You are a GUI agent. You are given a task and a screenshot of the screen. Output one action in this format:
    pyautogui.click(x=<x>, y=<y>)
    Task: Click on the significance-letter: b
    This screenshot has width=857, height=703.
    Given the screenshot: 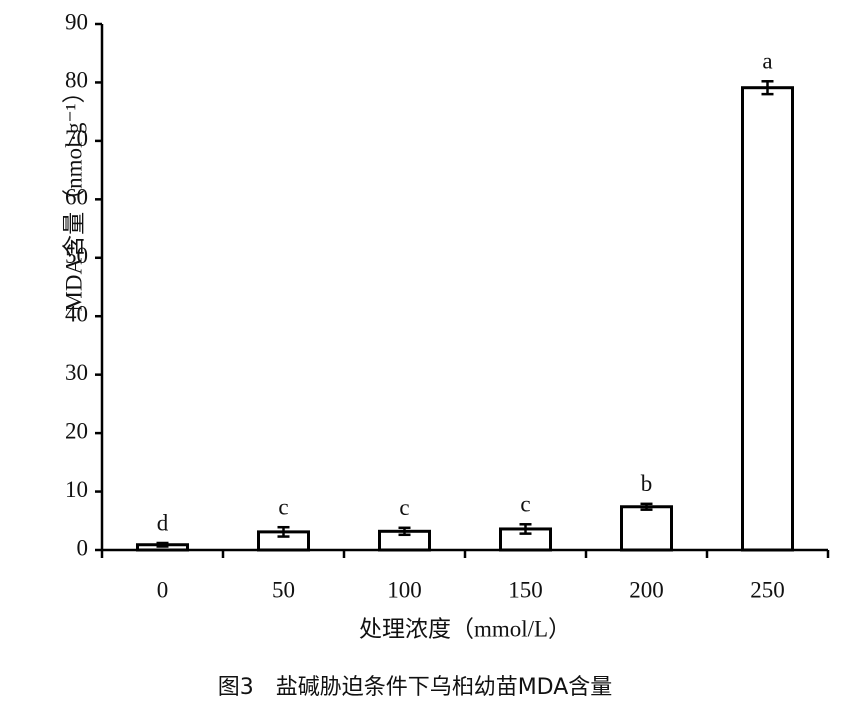 What is the action you would take?
    pyautogui.click(x=647, y=483)
    